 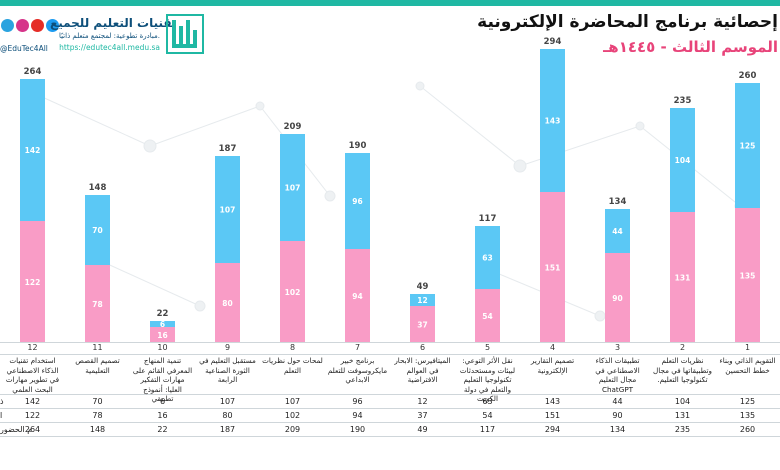 I want to click on table-cell: 80, so click(x=227, y=415).